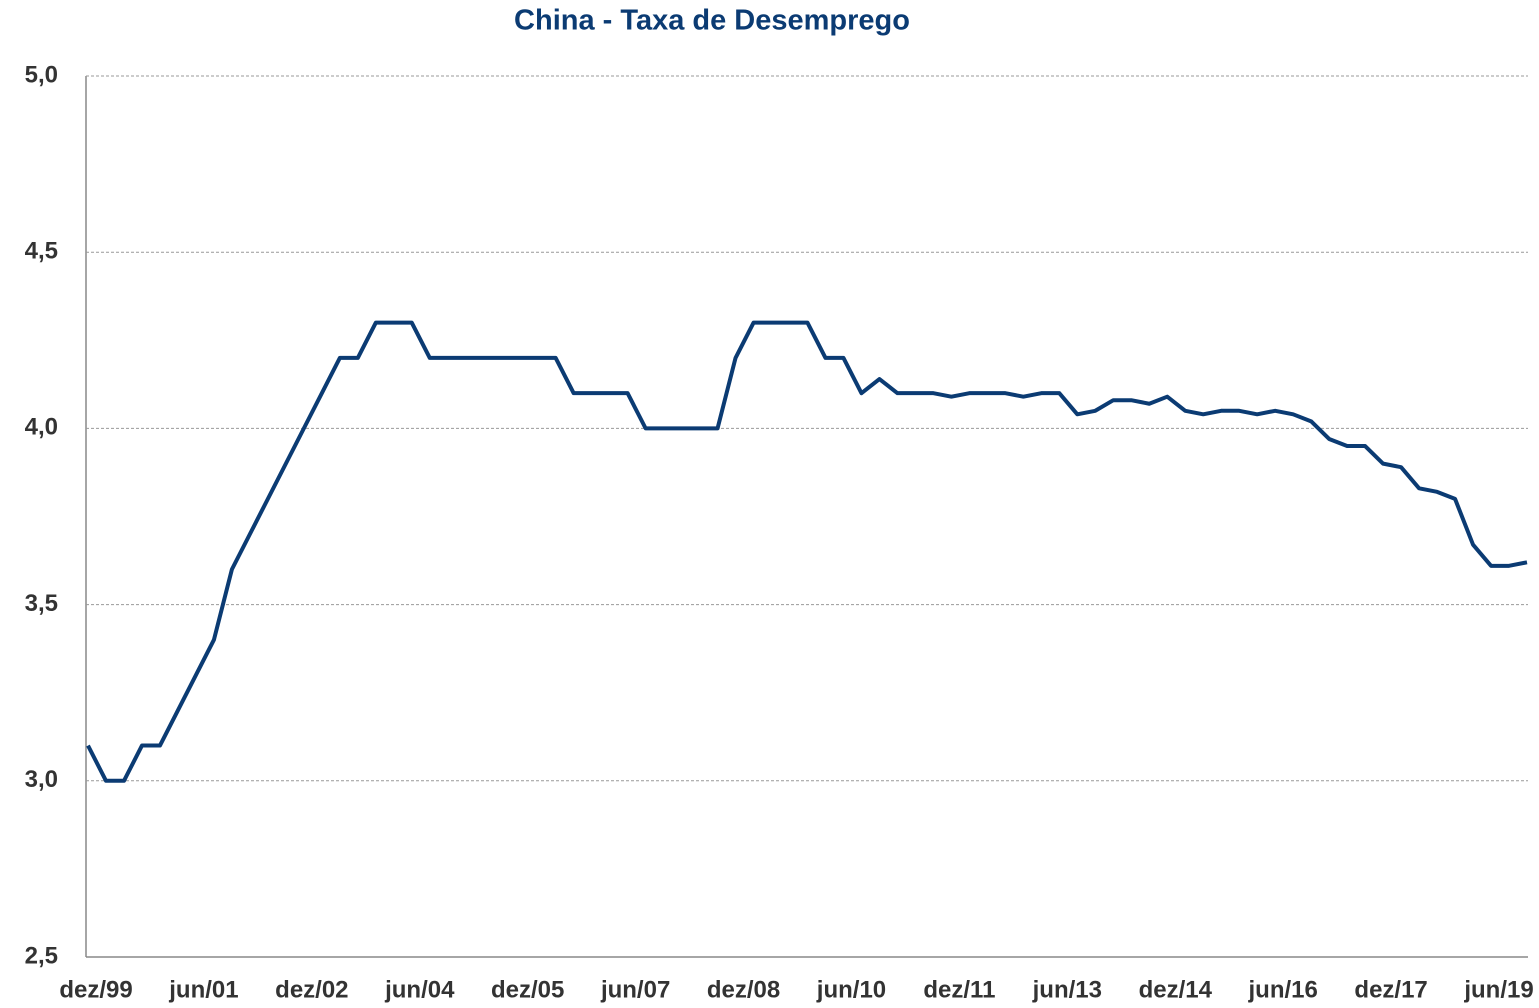  I want to click on x-tick-label: jun/13, so click(1067, 989).